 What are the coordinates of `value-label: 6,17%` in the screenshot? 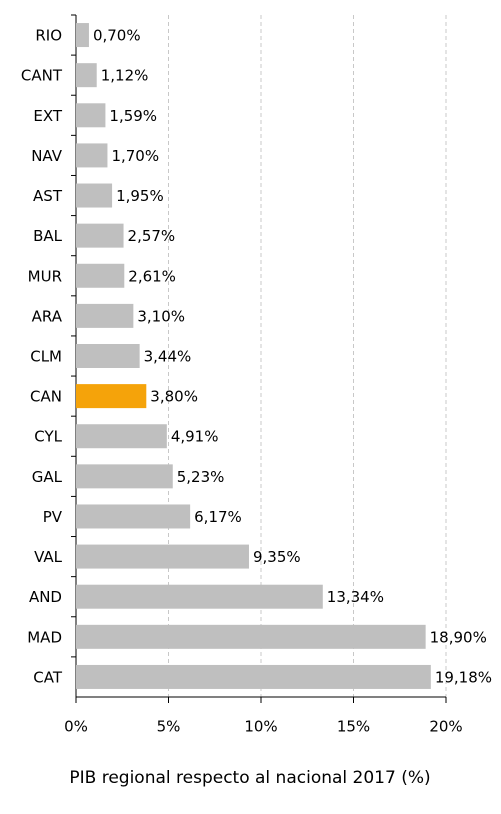 It's located at (218, 517).